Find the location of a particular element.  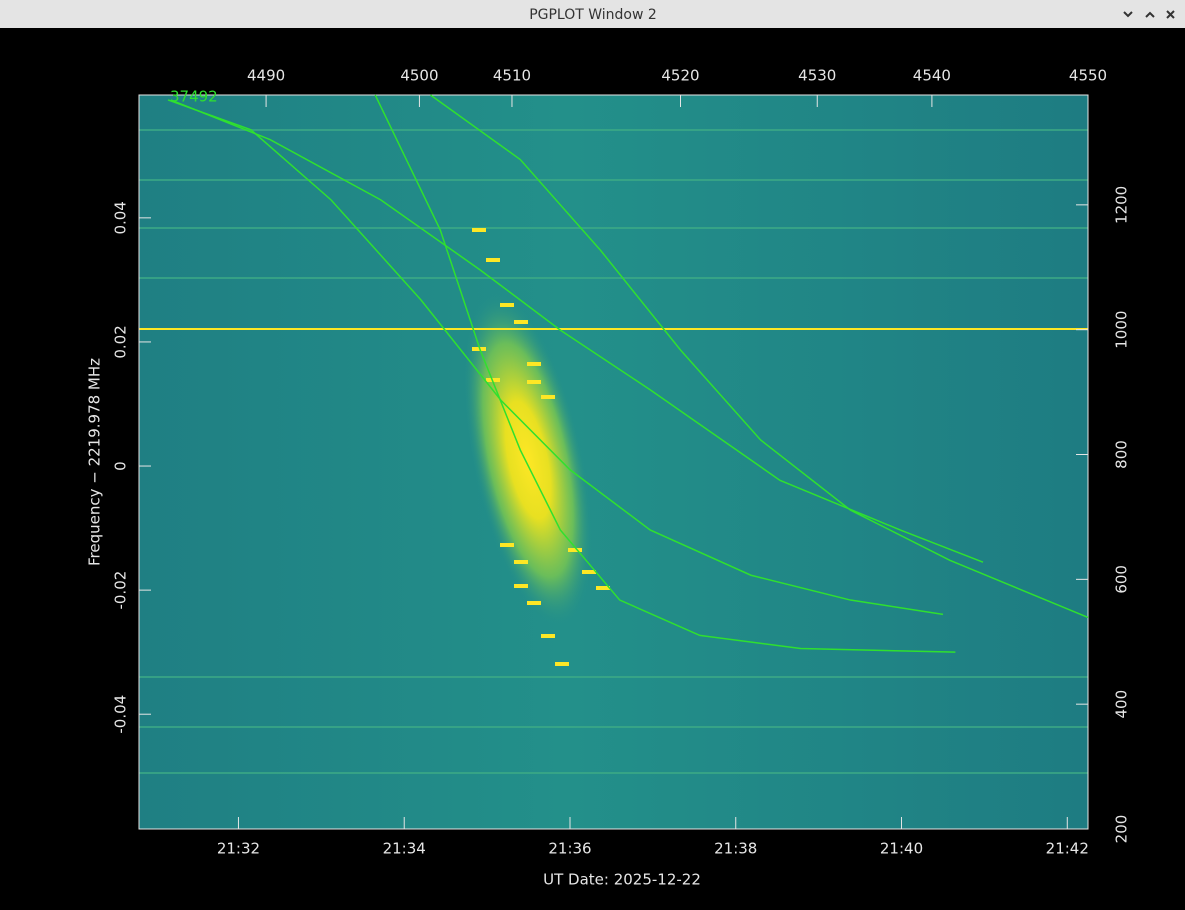

x-tick-label: 21:36 is located at coordinates (569, 849).